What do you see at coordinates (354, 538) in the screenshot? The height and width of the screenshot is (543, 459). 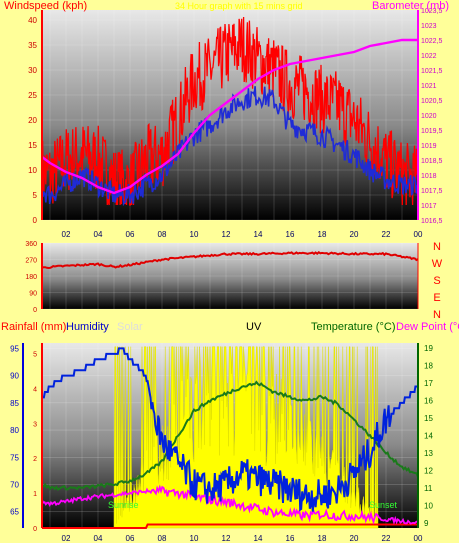 I see `temp-x-tick: 20` at bounding box center [354, 538].